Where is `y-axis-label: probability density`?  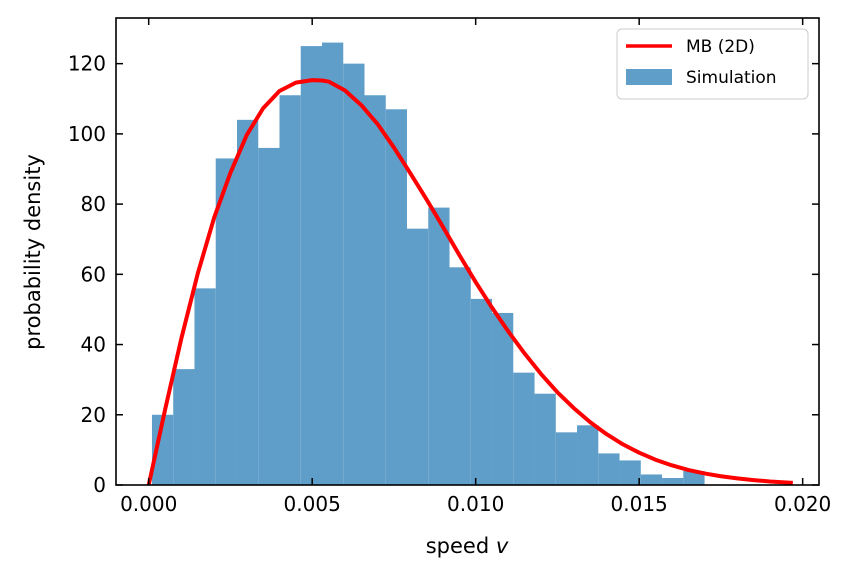 y-axis-label: probability density is located at coordinates (33, 252).